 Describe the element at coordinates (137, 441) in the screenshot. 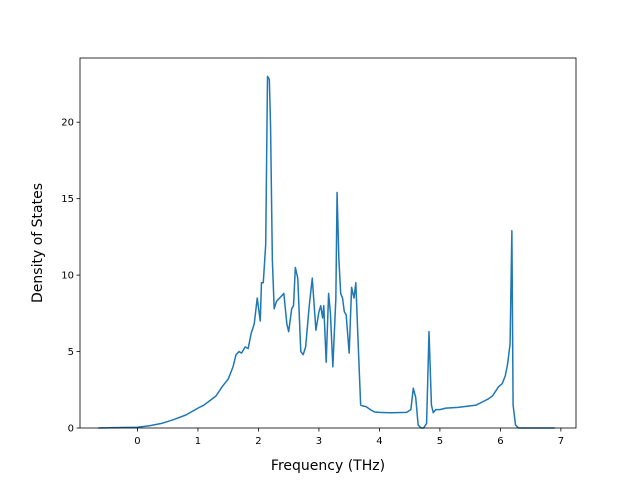

I see `x-tick-label: 0` at that location.